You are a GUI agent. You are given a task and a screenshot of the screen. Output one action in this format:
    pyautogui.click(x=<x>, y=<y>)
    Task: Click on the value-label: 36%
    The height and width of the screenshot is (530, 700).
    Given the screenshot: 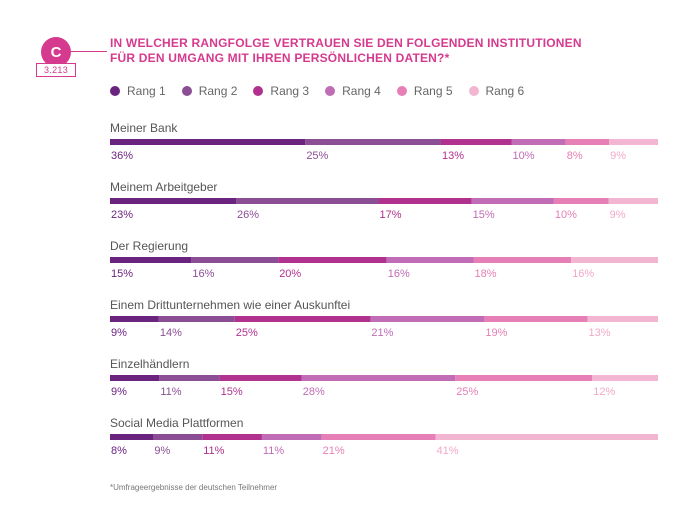 What is the action you would take?
    pyautogui.click(x=122, y=156)
    